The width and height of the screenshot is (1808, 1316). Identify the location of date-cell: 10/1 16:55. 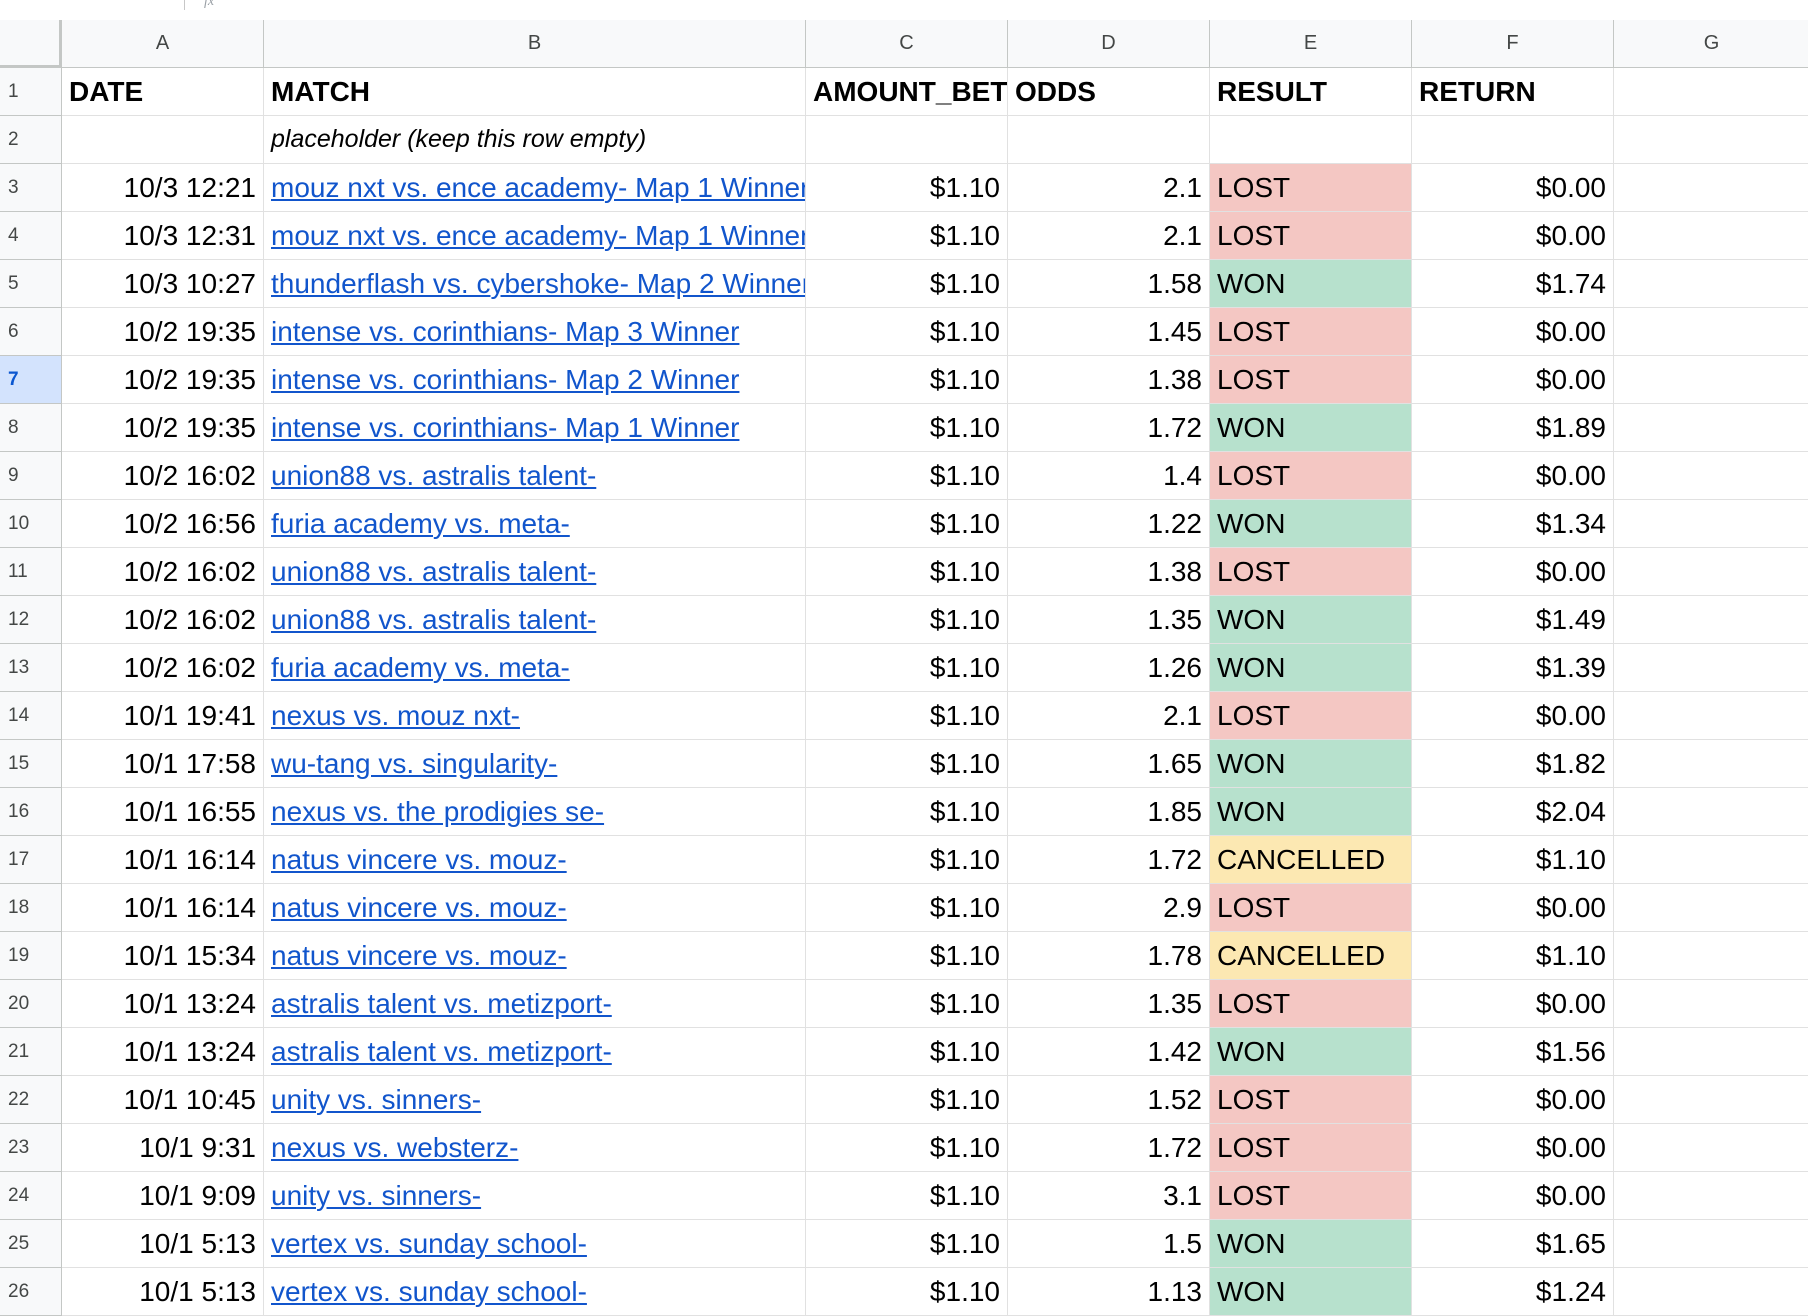
(163, 812).